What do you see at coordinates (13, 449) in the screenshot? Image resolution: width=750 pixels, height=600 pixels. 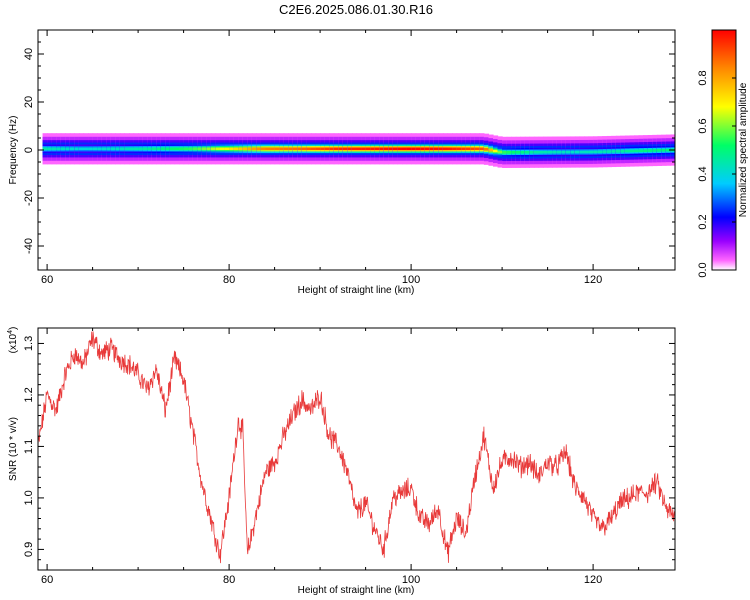 I see `snr-y-axis-label: SNR (10 * v/v)` at bounding box center [13, 449].